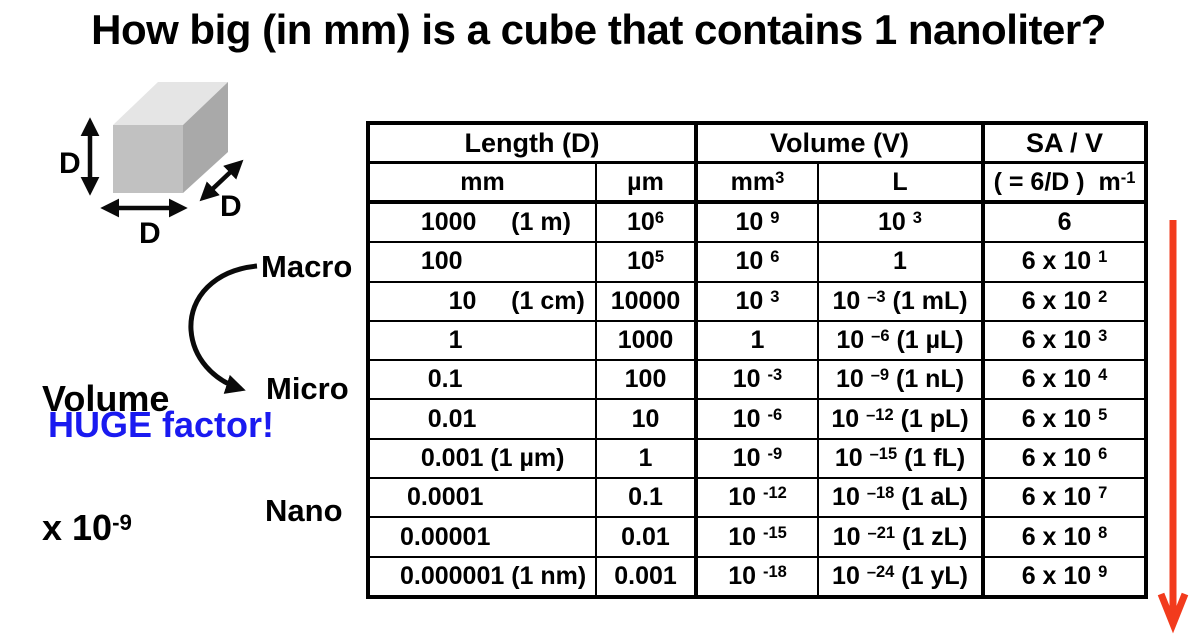 The height and width of the screenshot is (635, 1197). I want to click on table-row: 1 1000 1 10 –6 (1 µL) 6 x 10 3, so click(757, 340).